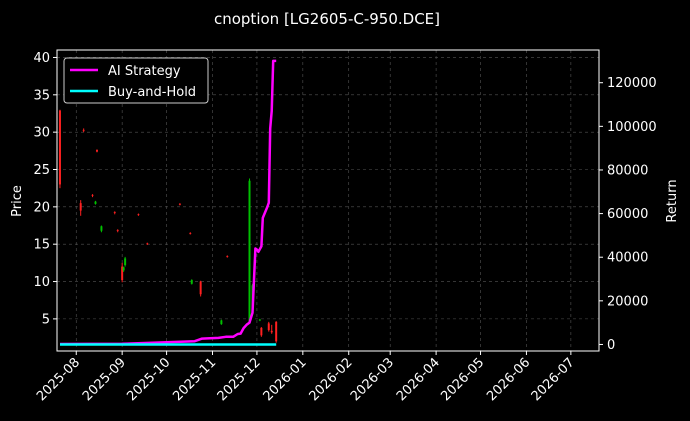 The width and height of the screenshot is (690, 421). I want to click on y-tick-label: 10, so click(41, 282).